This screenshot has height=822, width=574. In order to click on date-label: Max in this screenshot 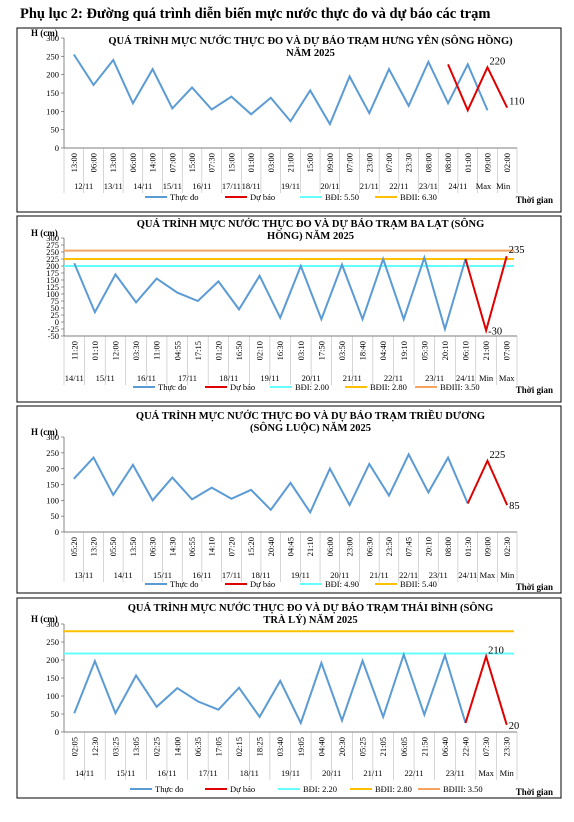, I will do `click(488, 575)`.